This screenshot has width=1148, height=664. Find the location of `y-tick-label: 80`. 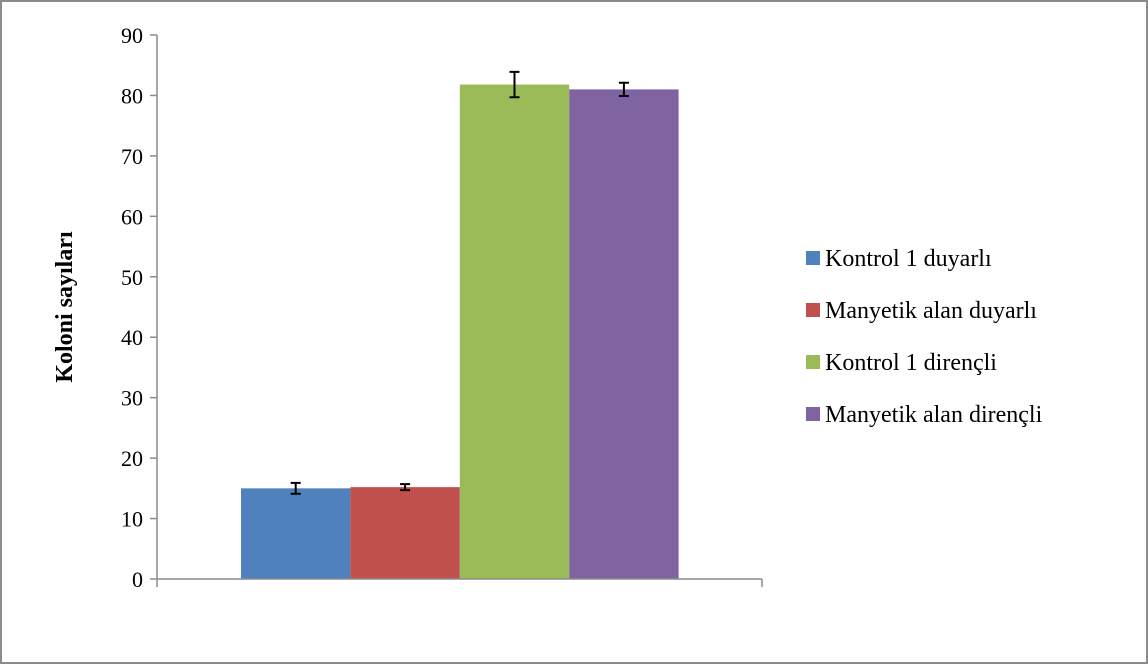

y-tick-label: 80 is located at coordinates (132, 95).